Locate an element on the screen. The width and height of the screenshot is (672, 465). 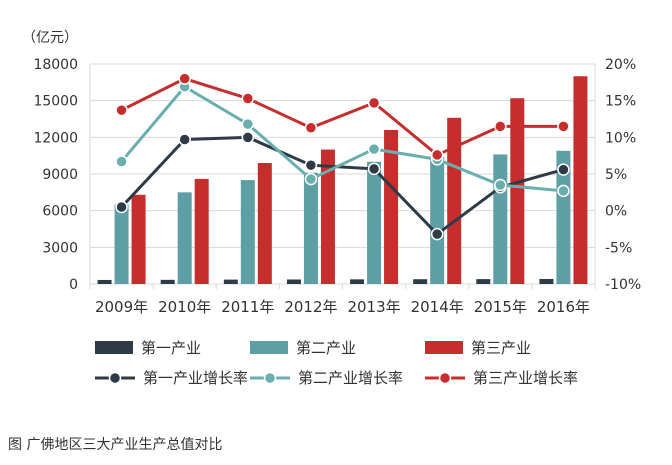
x-tick-label: 2014年 is located at coordinates (437, 307).